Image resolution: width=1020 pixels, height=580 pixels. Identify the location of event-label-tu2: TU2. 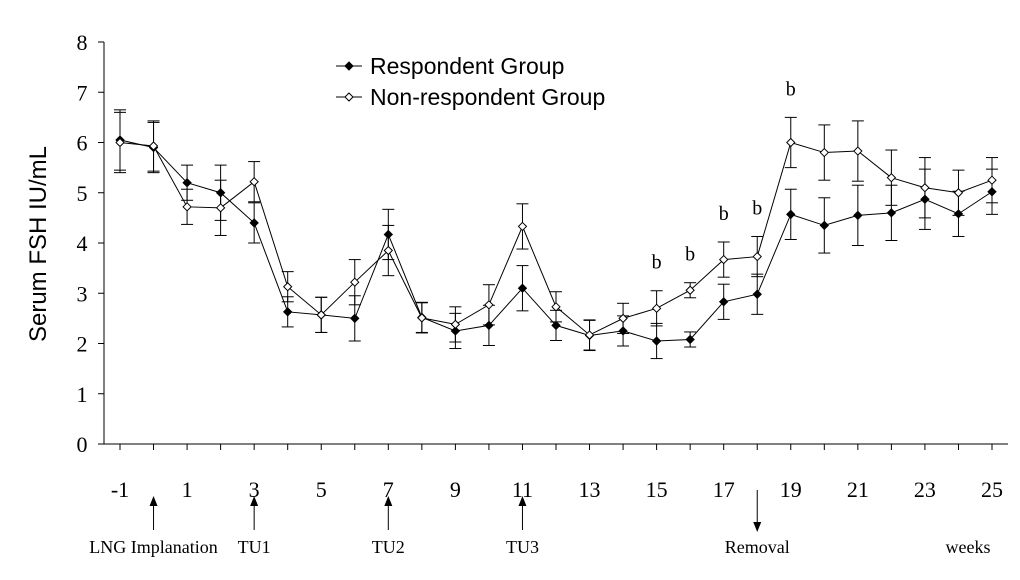
(388, 547).